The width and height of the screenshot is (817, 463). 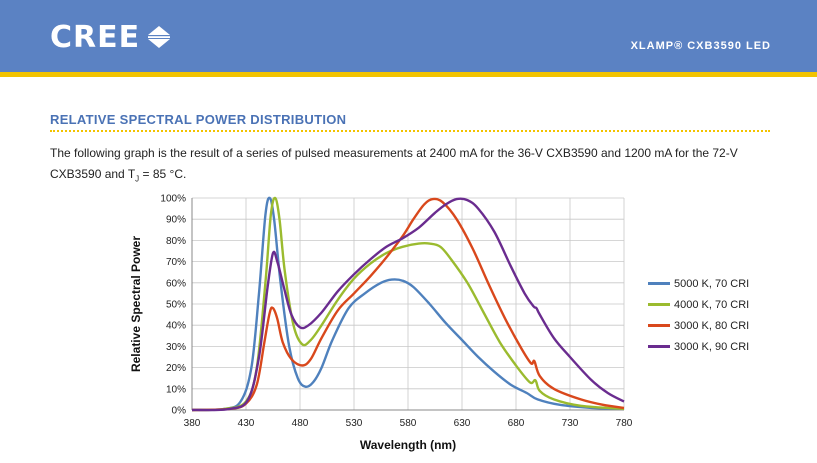 I want to click on product-name: XLAMP® CXB3590 LED, so click(x=700, y=46).